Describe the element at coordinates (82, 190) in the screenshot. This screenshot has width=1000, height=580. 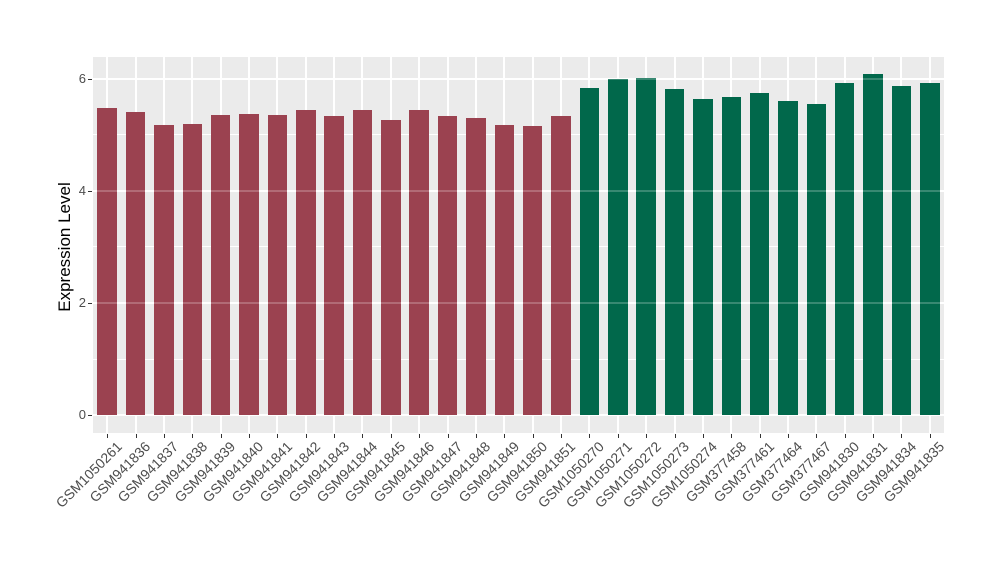
I see `y-tick-label: 4` at that location.